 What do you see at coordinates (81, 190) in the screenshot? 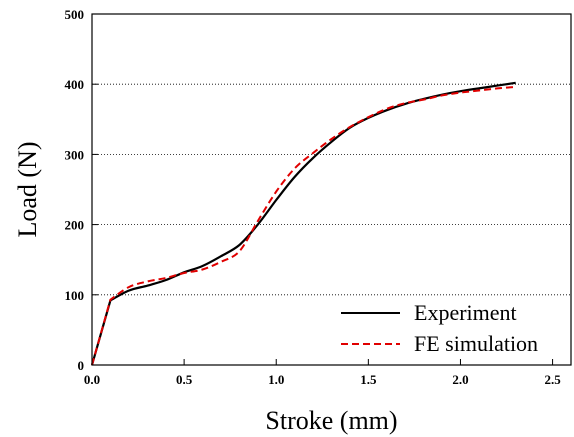
I see `y-axis-ticks: 0 100 200 300 400 500` at bounding box center [81, 190].